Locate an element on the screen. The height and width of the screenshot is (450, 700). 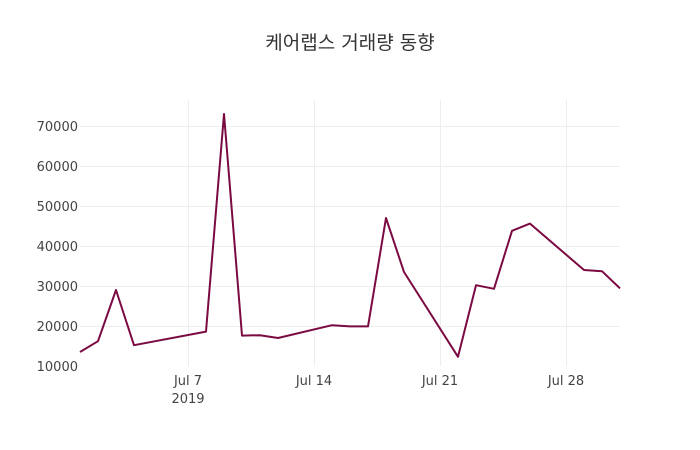
y-tick-label: 40000 is located at coordinates (57, 247).